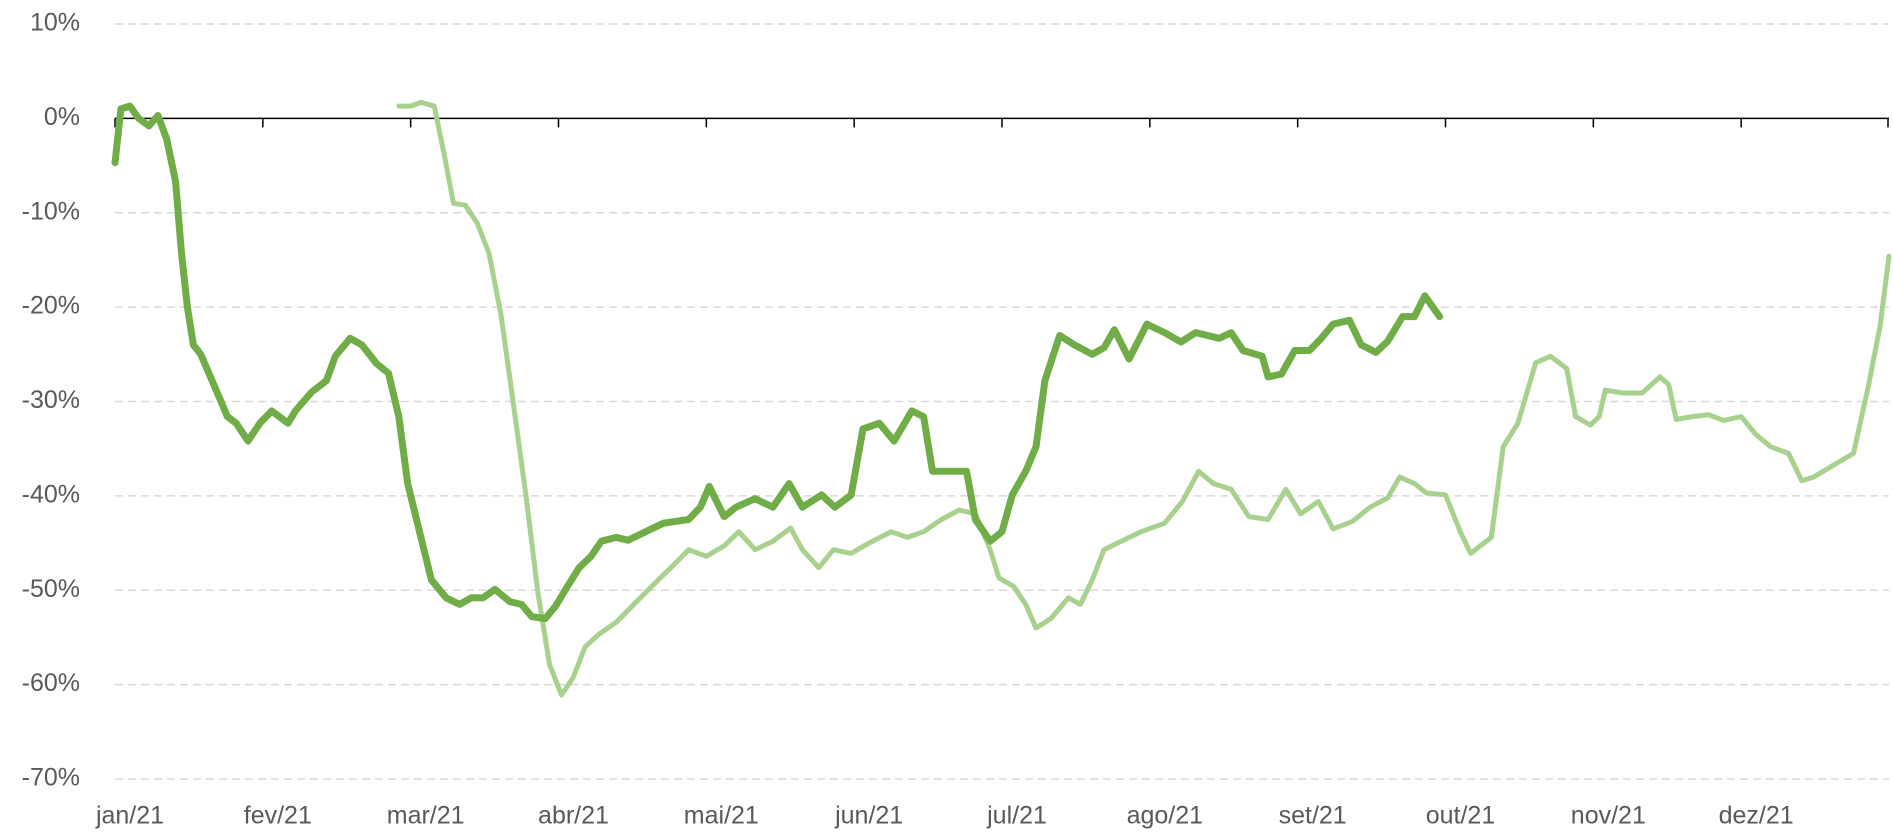 This screenshot has width=1893, height=832. What do you see at coordinates (1016, 816) in the screenshot?
I see `x-tick-label: jul/21` at bounding box center [1016, 816].